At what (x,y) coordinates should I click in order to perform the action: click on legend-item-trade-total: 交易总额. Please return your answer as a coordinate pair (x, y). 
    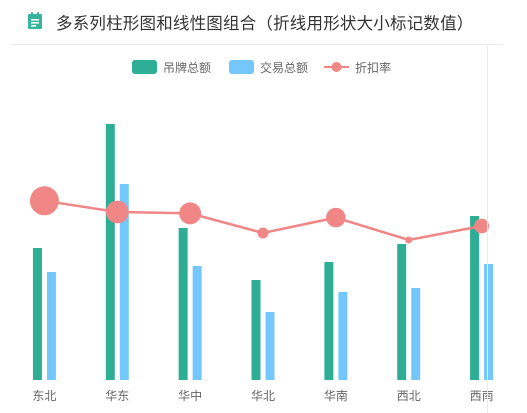
    Looking at the image, I should click on (268, 67).